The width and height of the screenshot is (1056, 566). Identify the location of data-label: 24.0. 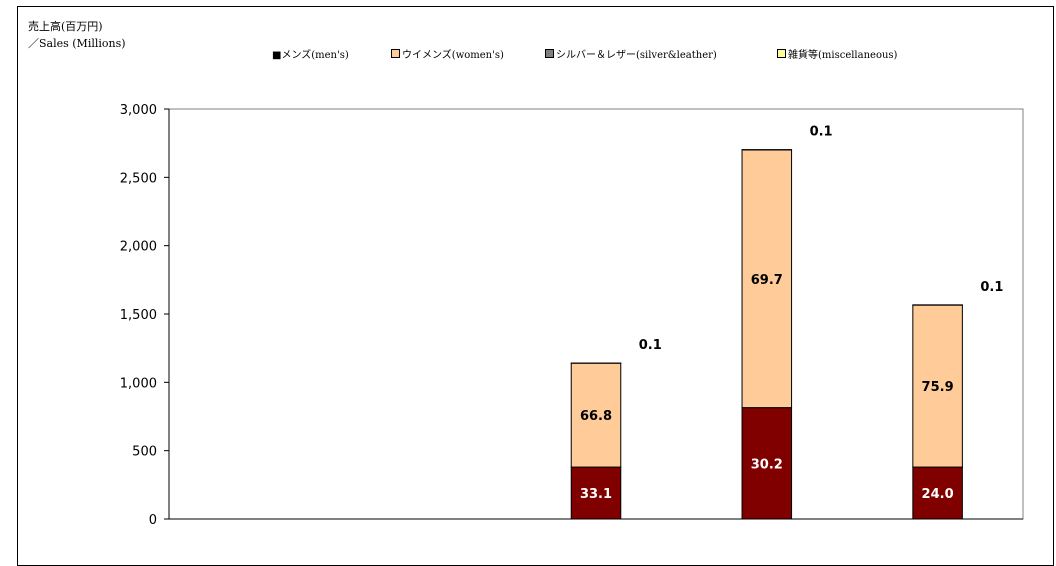
(938, 494).